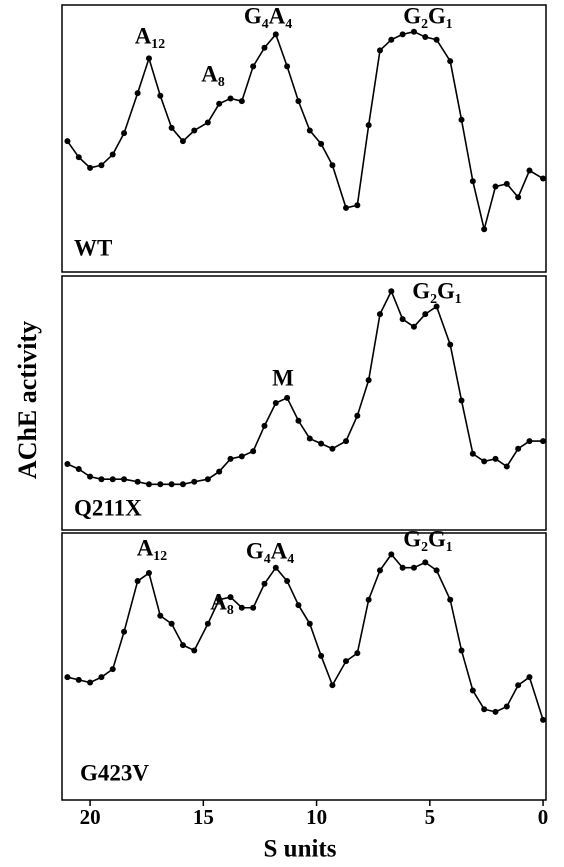 The image size is (564, 867). Describe the element at coordinates (300, 849) in the screenshot. I see `x-axis-label: S units` at that location.